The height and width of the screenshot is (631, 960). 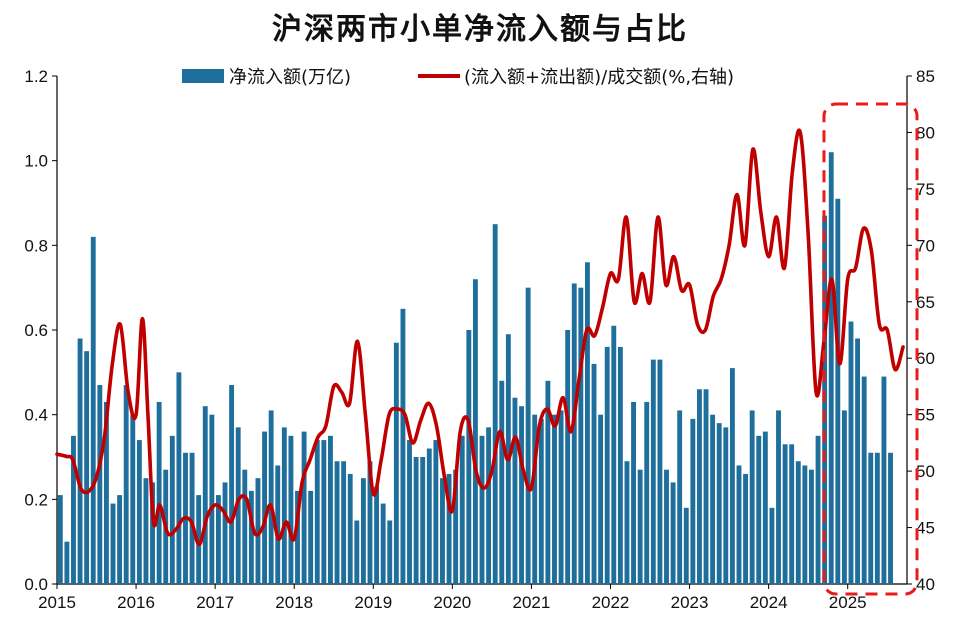 What do you see at coordinates (203, 76) in the screenshot?
I see `legend-bar-swatch` at bounding box center [203, 76].